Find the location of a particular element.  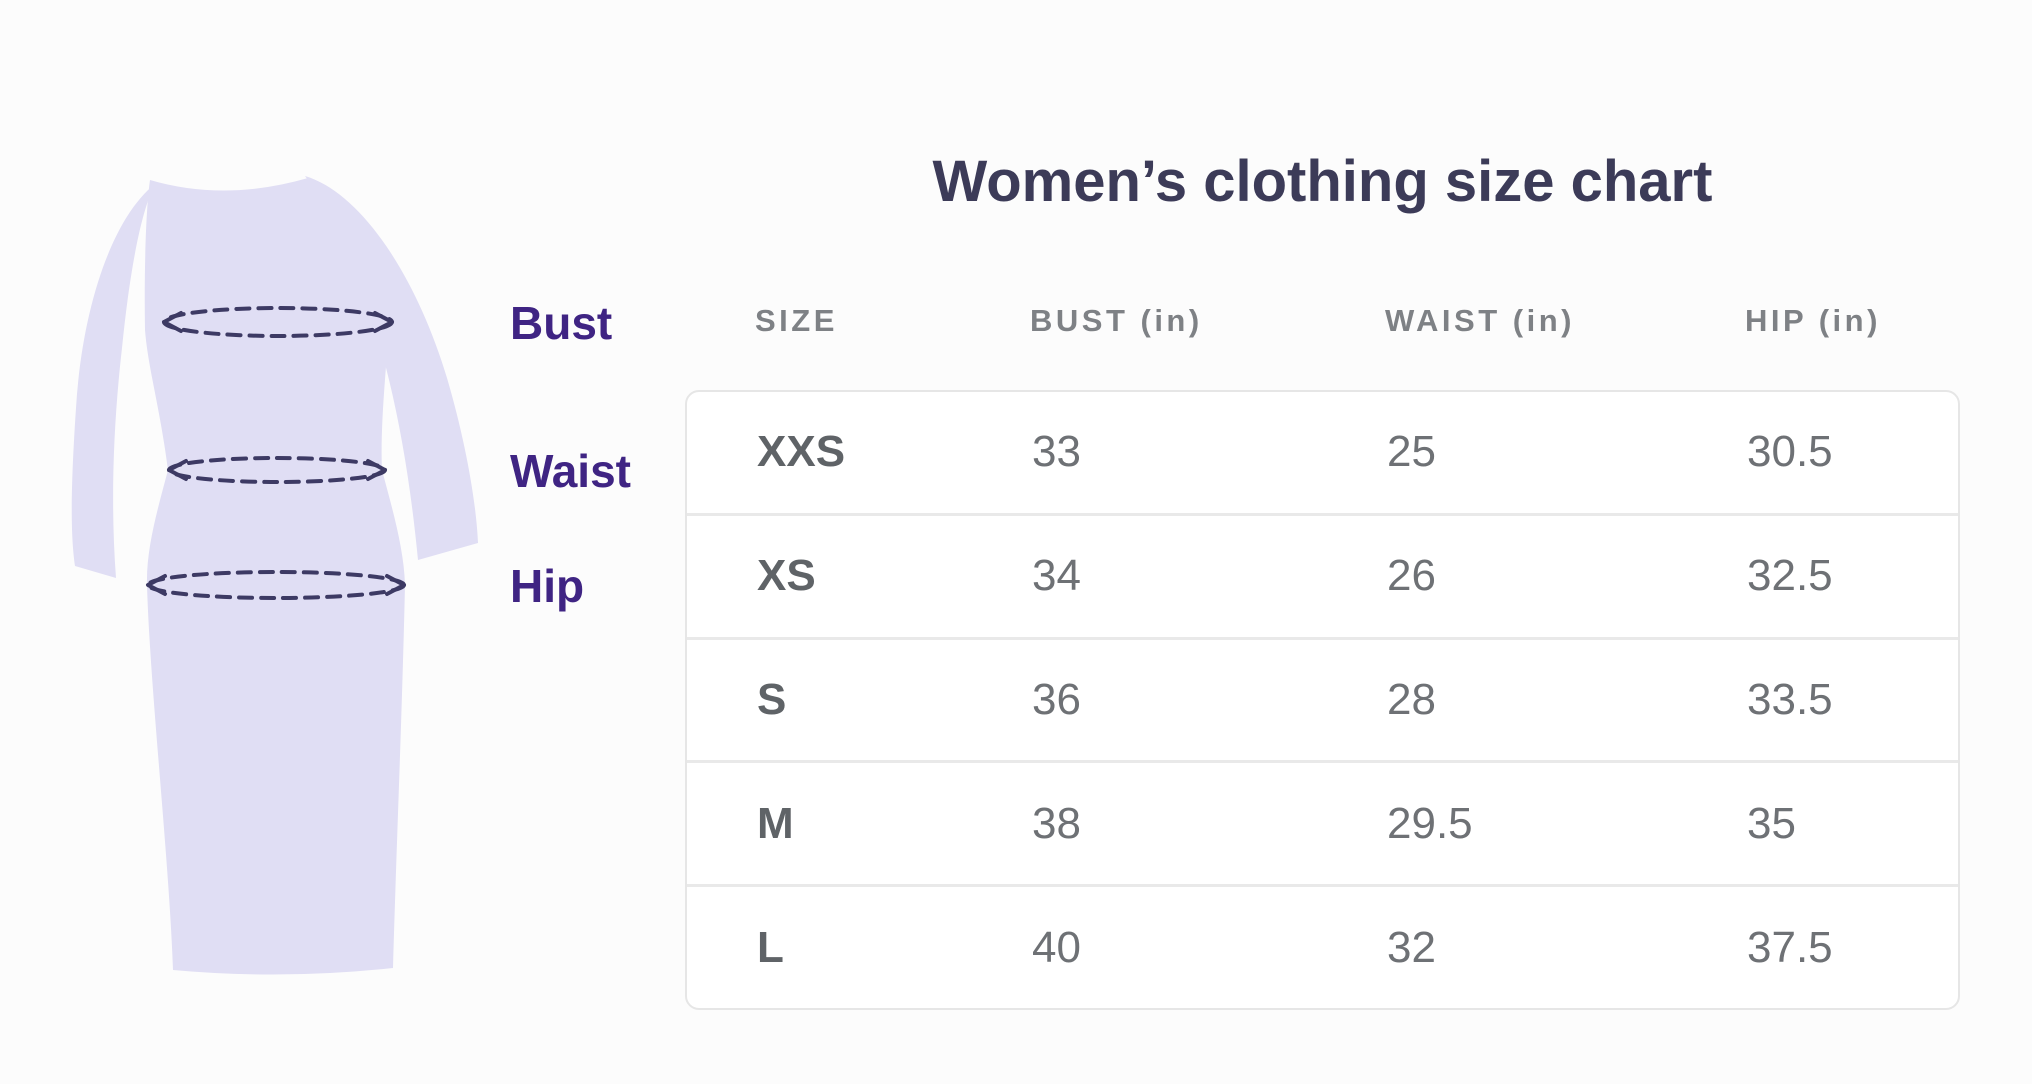

table-cell-waist: 32 is located at coordinates (1411, 947).